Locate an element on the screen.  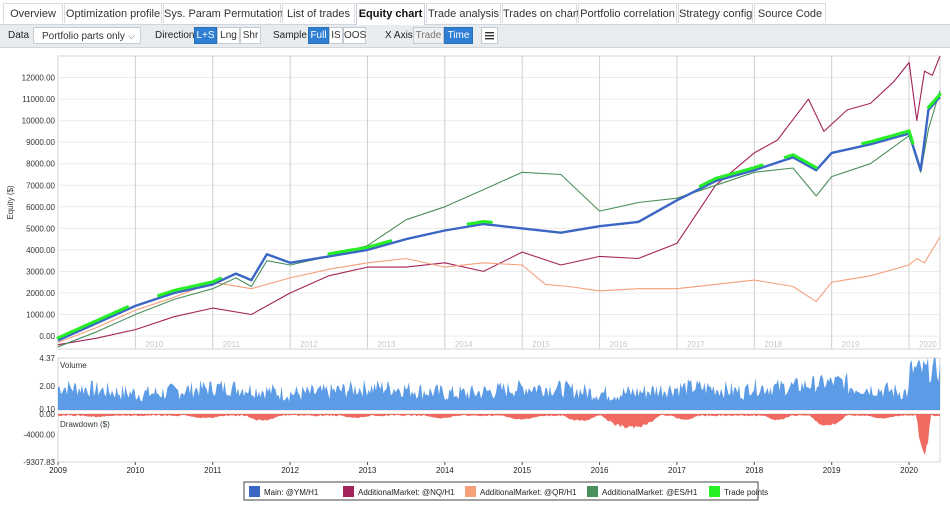
x-tick-label: 2014 is located at coordinates (445, 470).